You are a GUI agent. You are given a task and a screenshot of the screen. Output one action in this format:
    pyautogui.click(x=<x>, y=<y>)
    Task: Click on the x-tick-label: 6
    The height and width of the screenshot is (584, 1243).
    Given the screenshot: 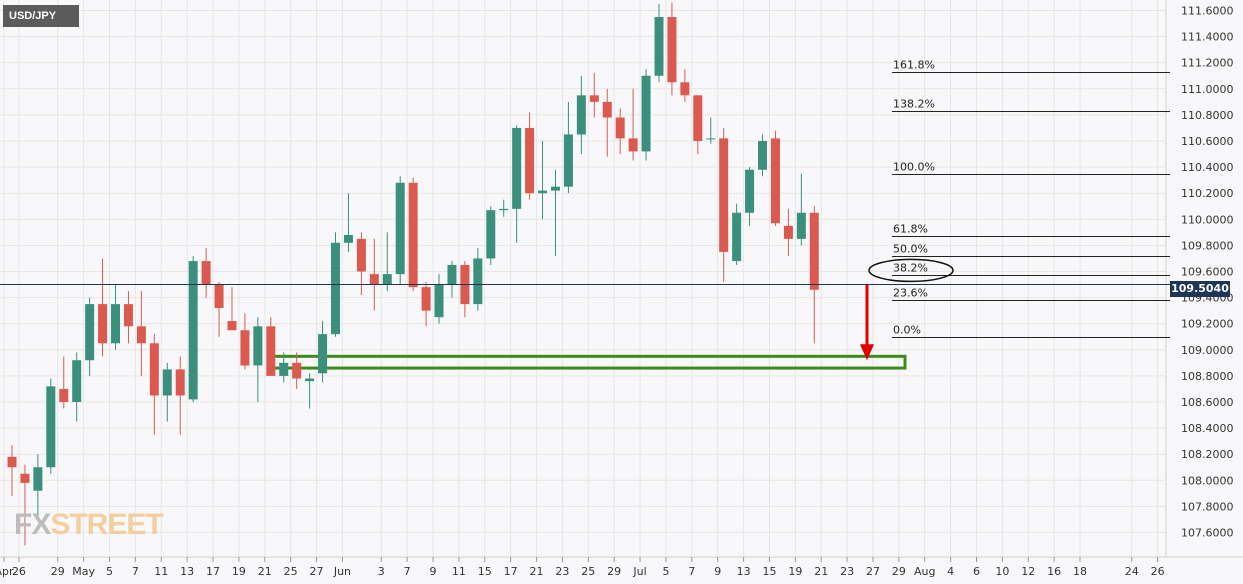 What is the action you would take?
    pyautogui.click(x=976, y=571)
    